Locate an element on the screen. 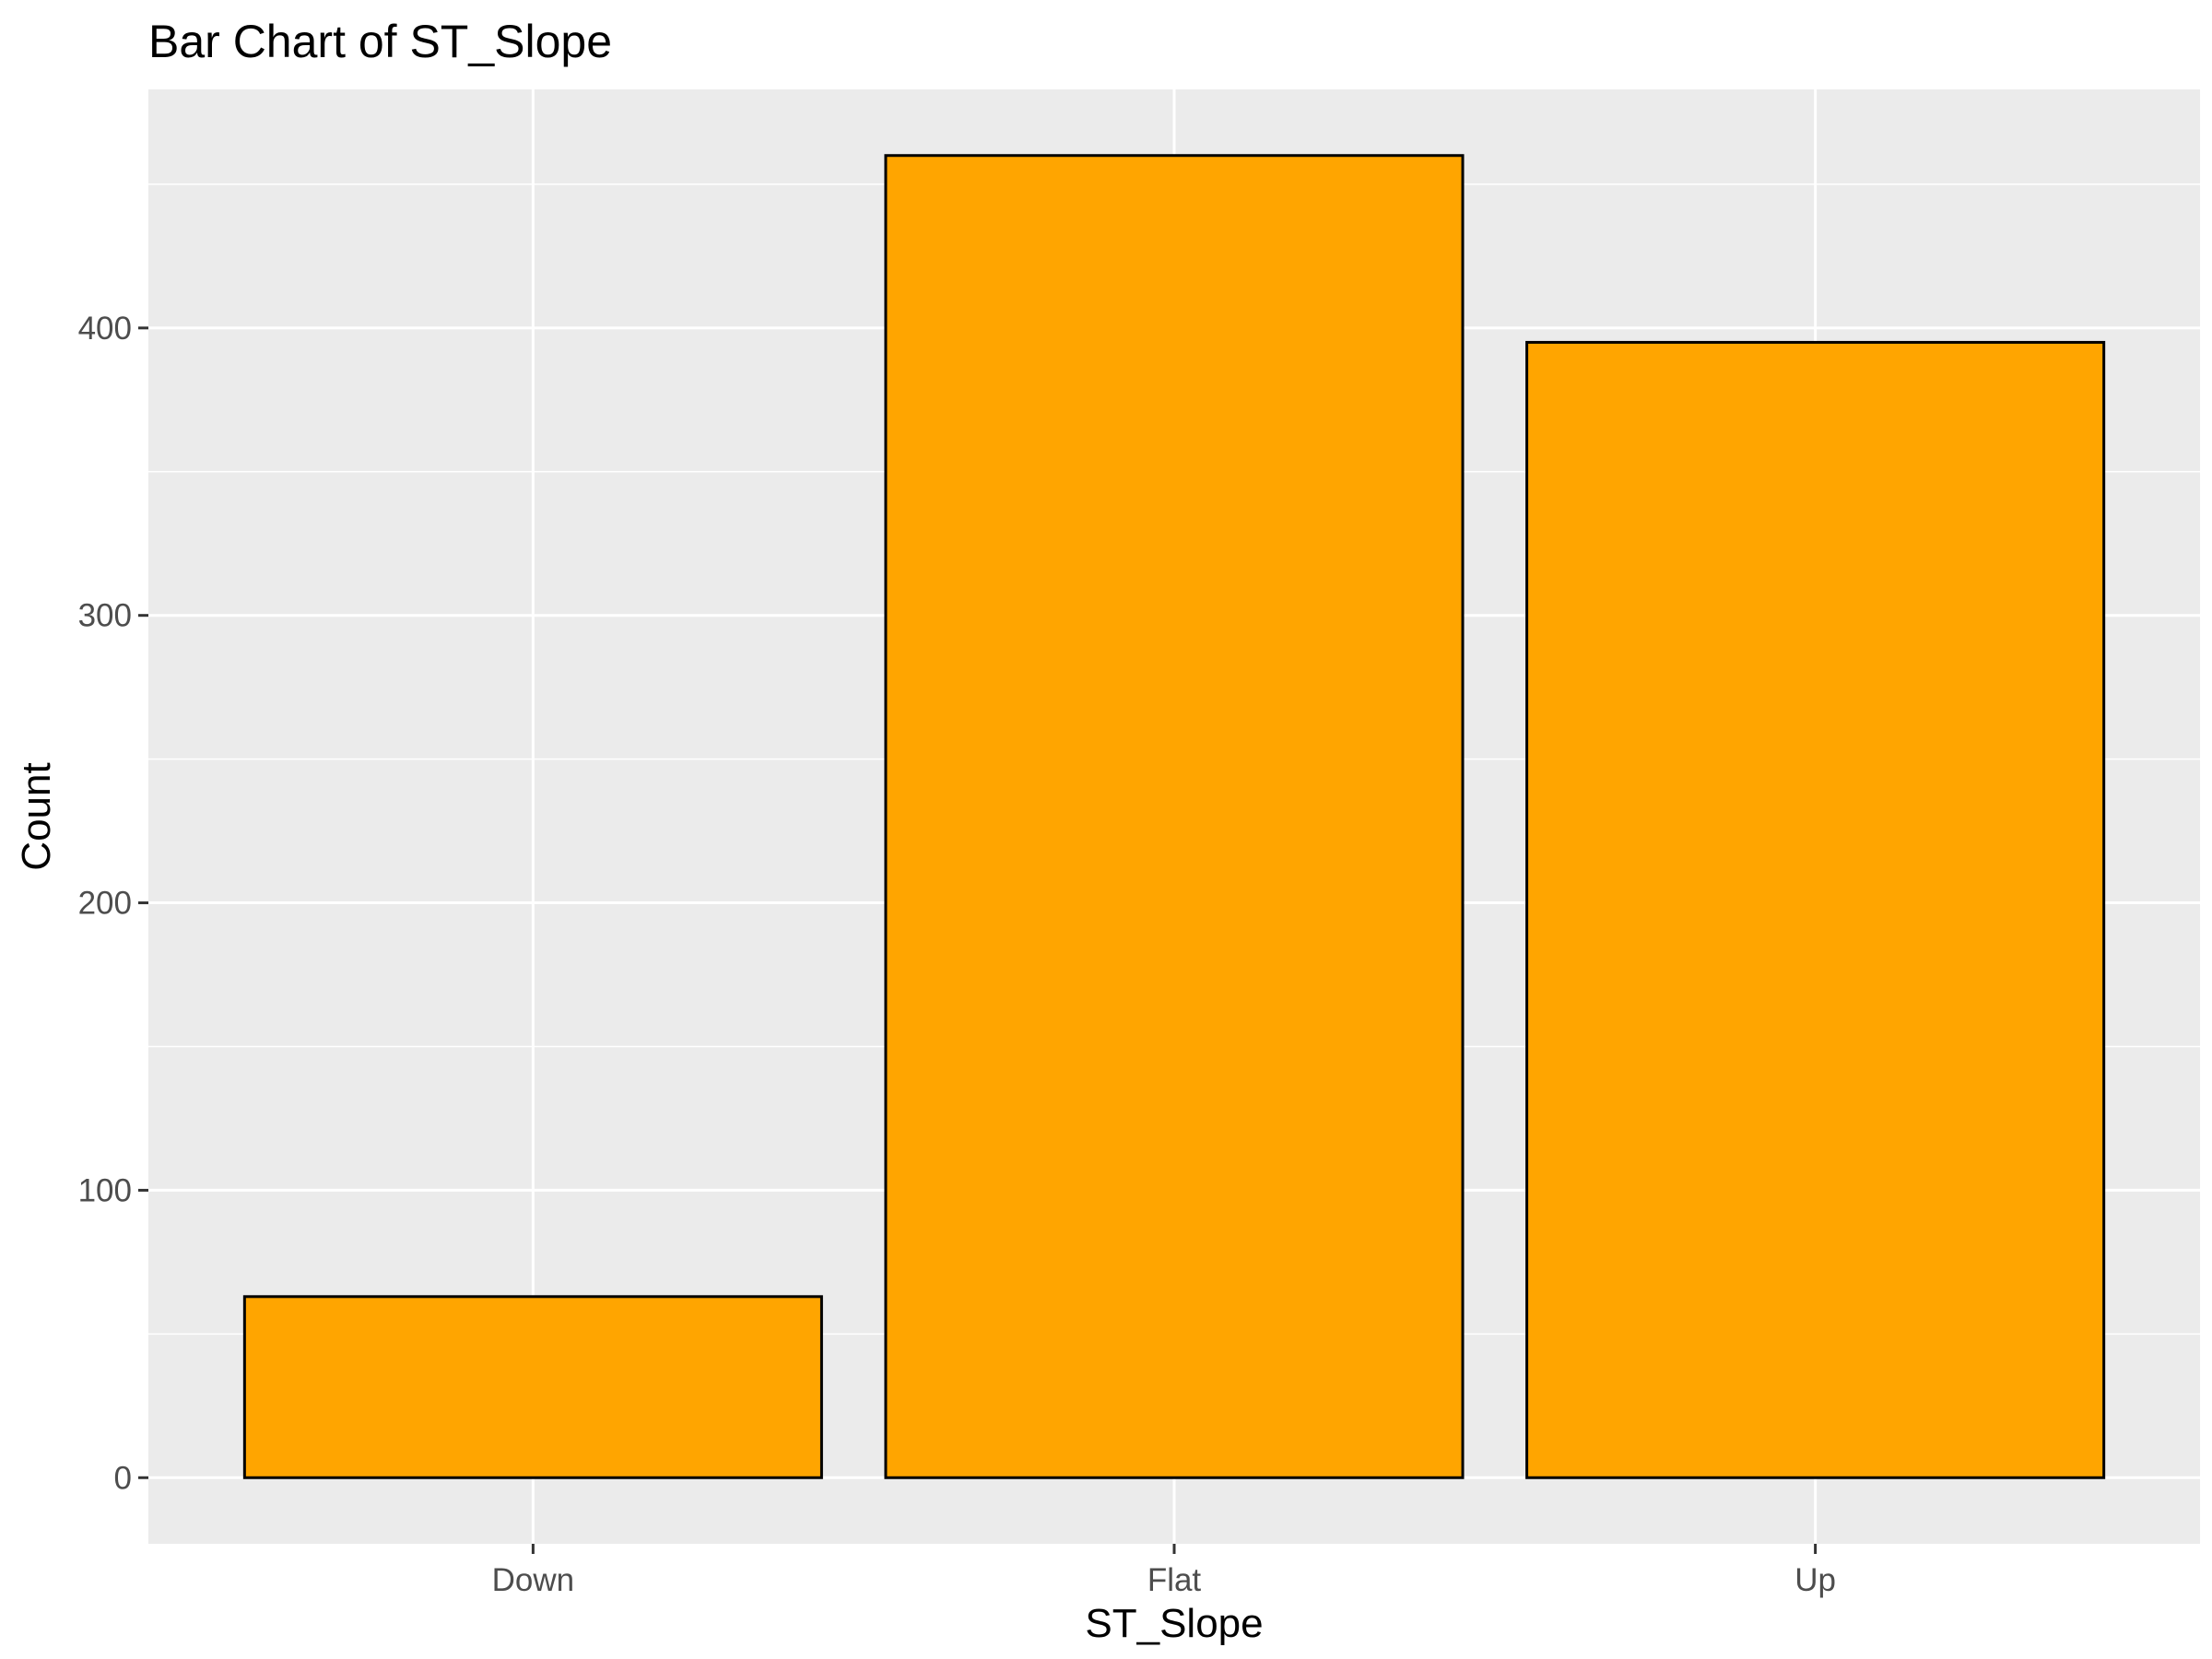 This screenshot has height=1659, width=2212. x-axis: Down Flat Up is located at coordinates (1164, 1571).